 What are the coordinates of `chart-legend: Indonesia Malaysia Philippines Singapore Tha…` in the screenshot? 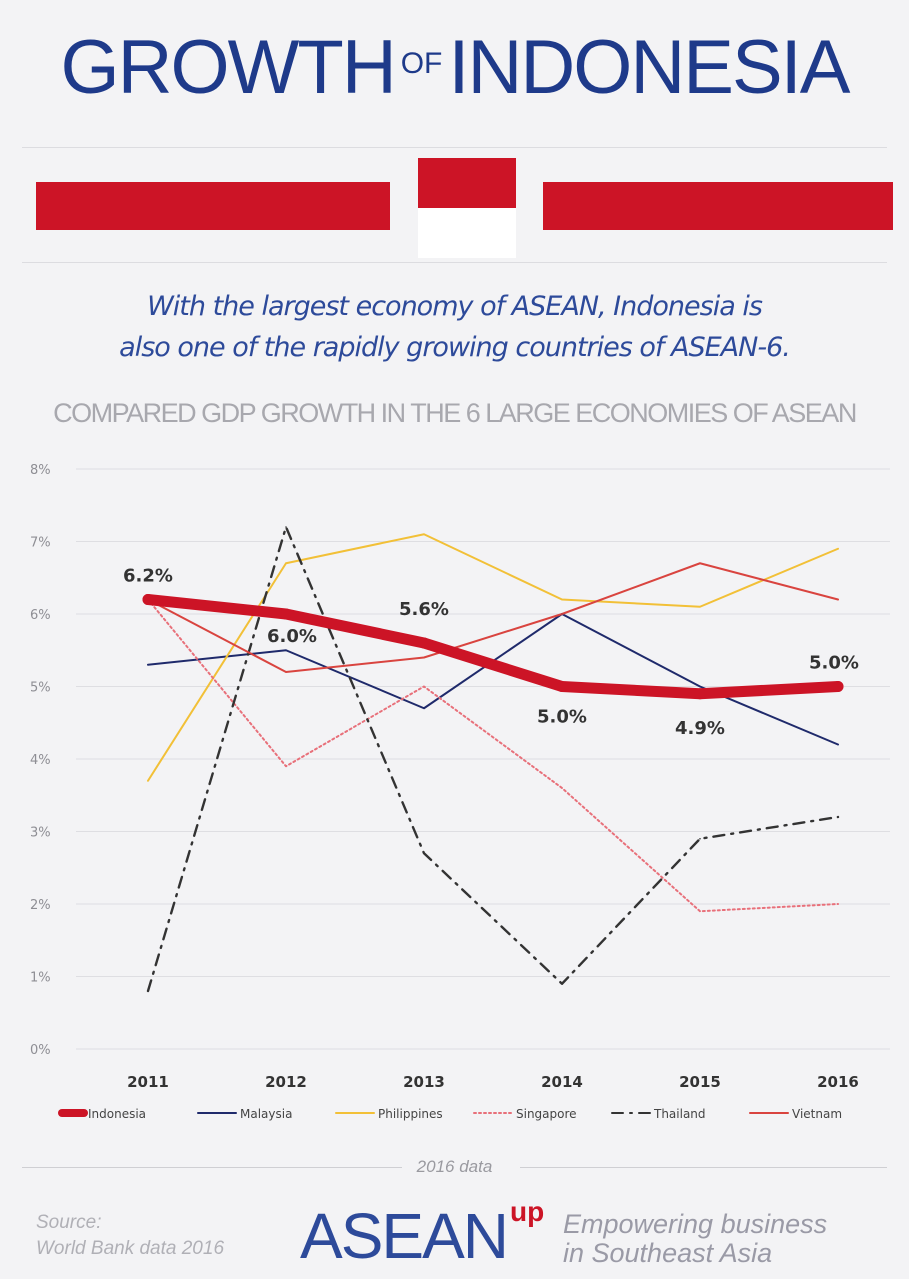 It's located at (450, 1114).